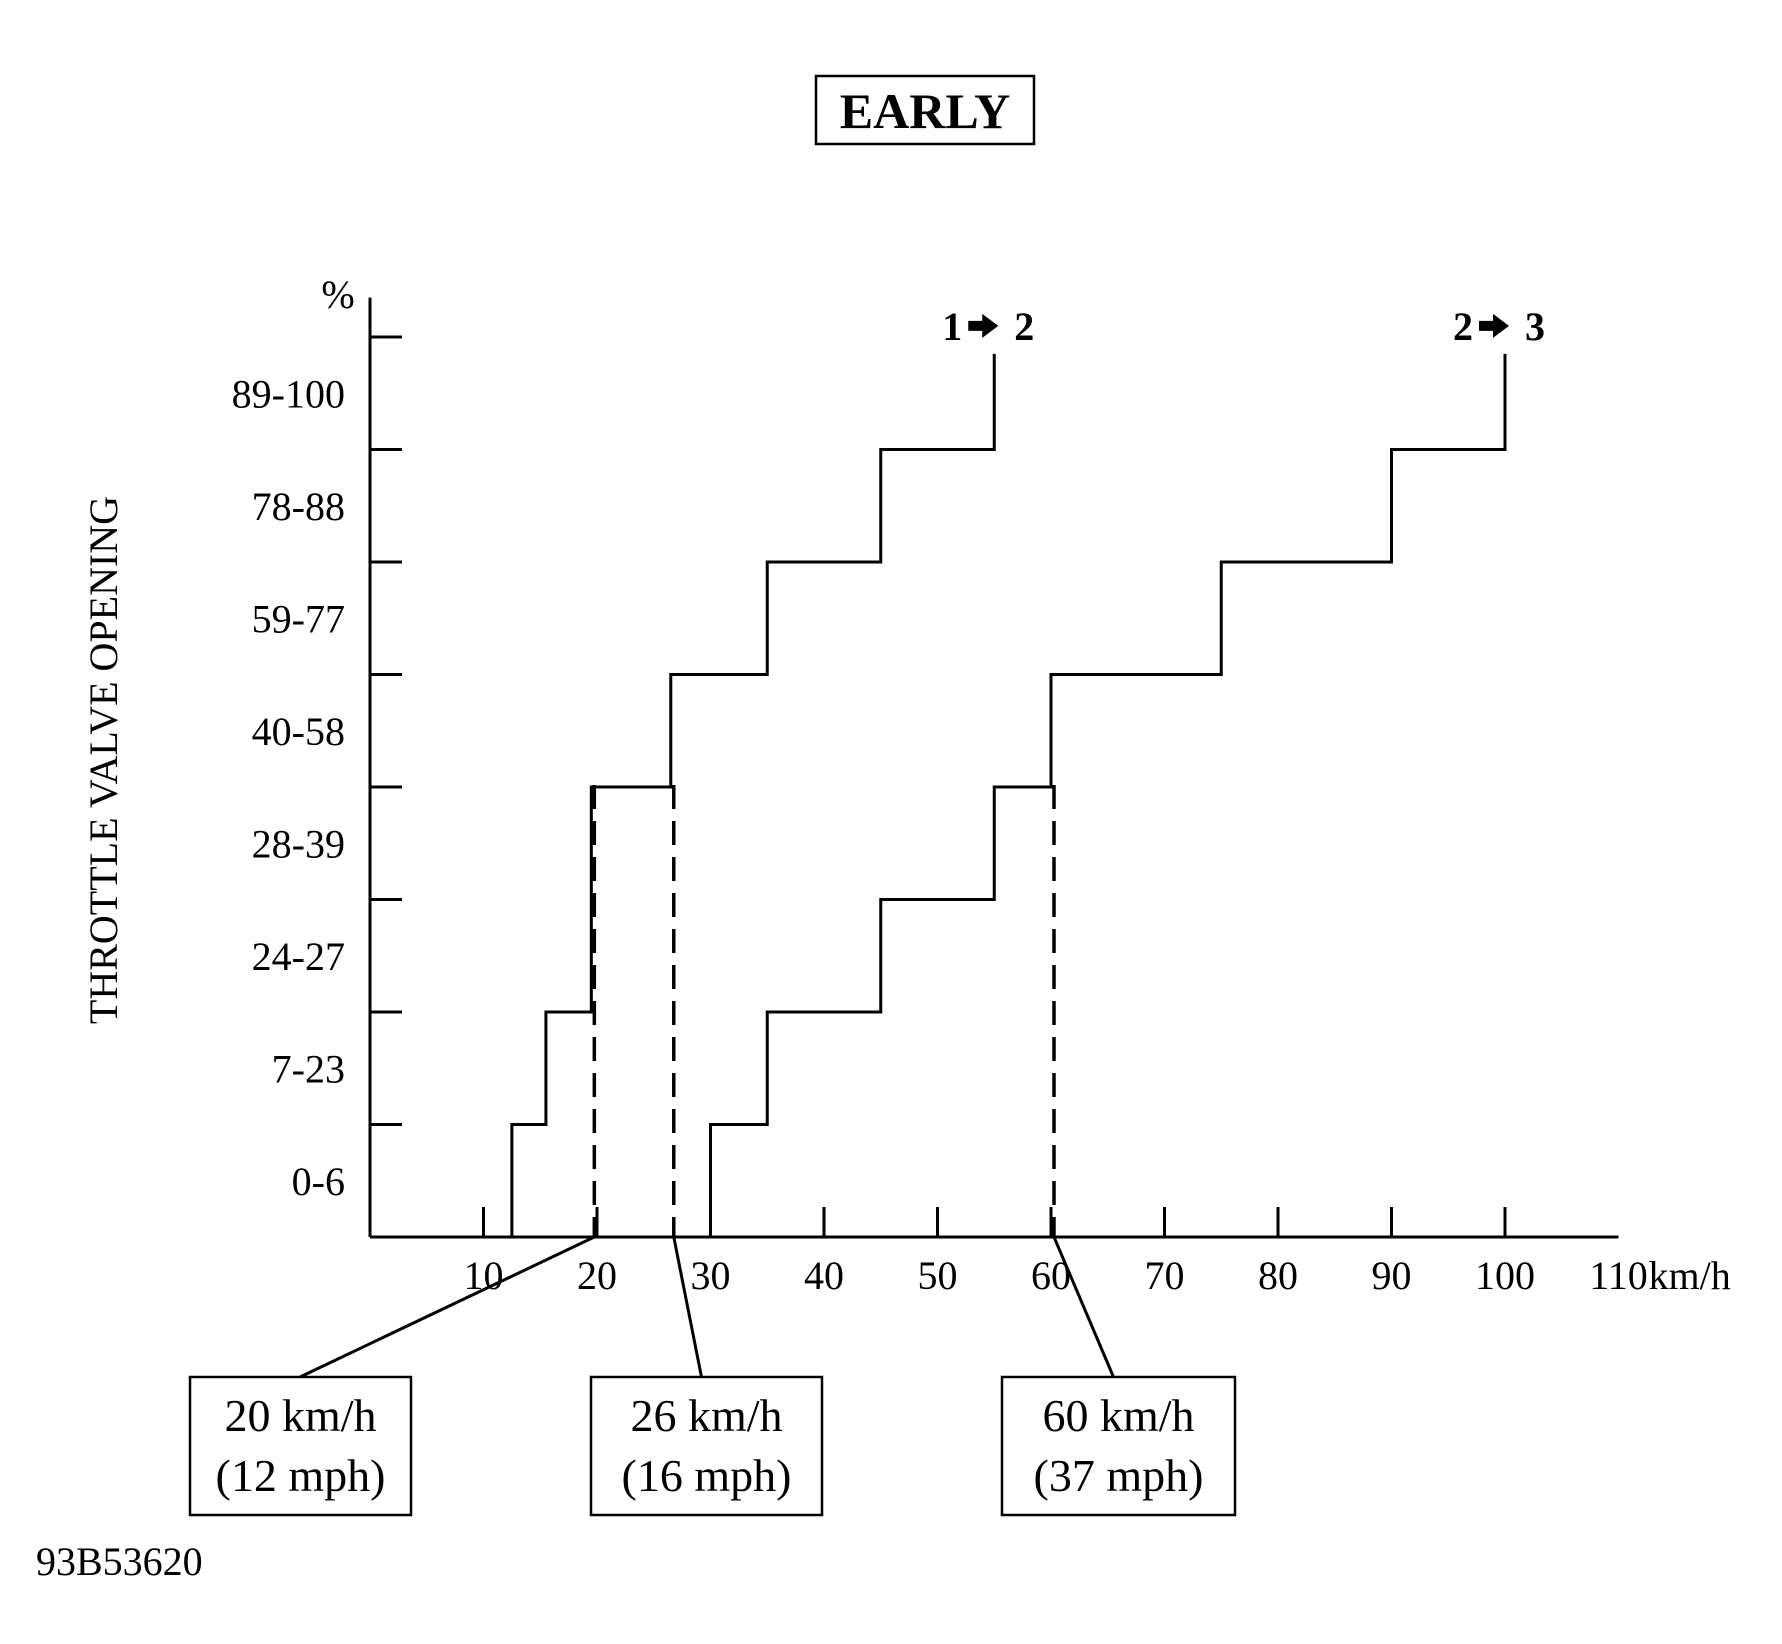 This screenshot has width=1782, height=1644. I want to click on dashed-guides, so click(824, 1011).